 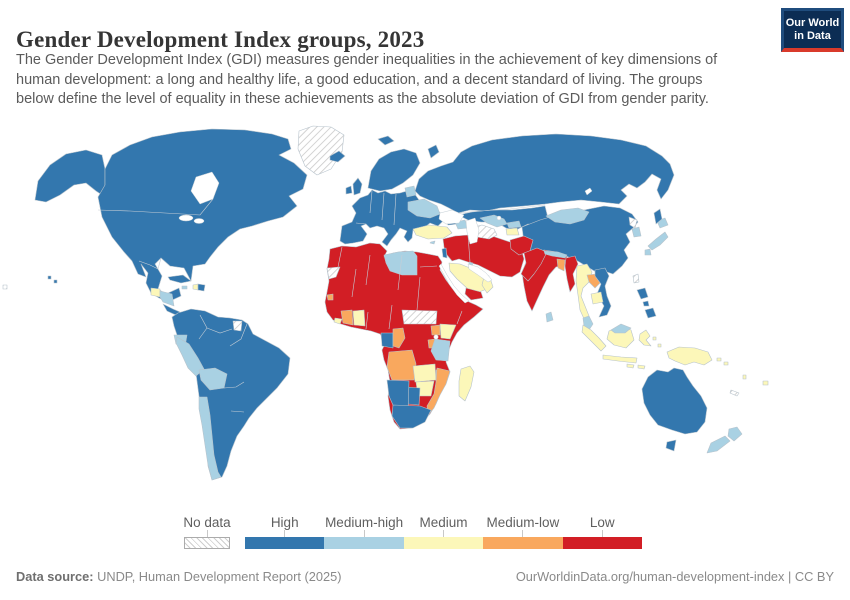 I want to click on region-baltics, so click(x=410, y=191).